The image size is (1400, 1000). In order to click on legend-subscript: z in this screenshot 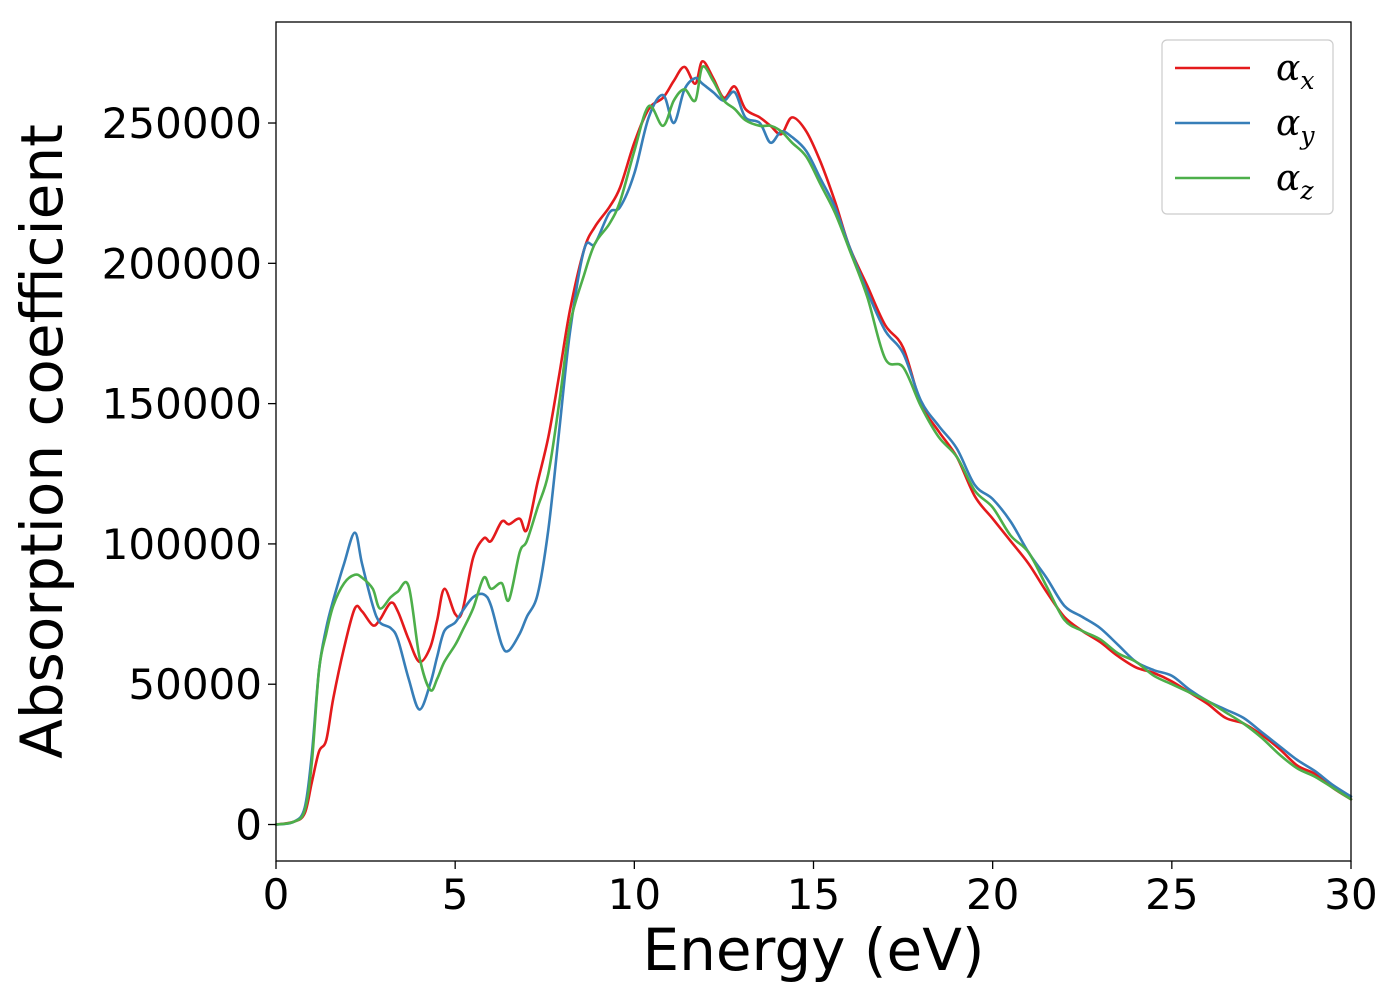, I will do `click(1306, 190)`.